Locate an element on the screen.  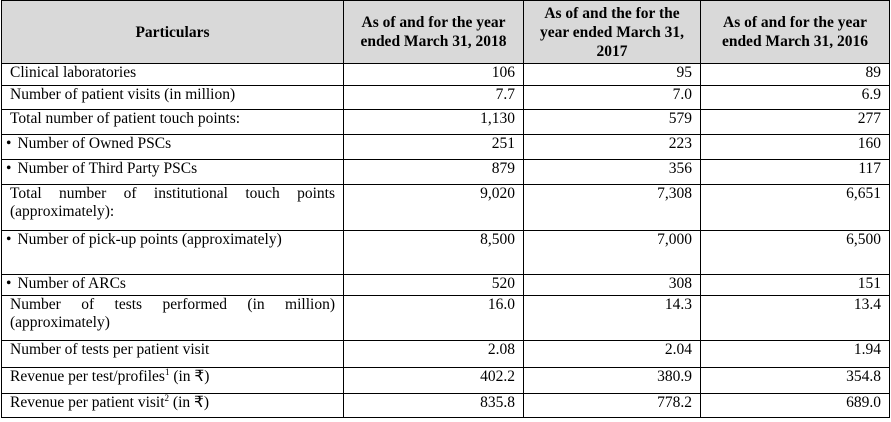
value-fy2016: 6,651 is located at coordinates (795, 207).